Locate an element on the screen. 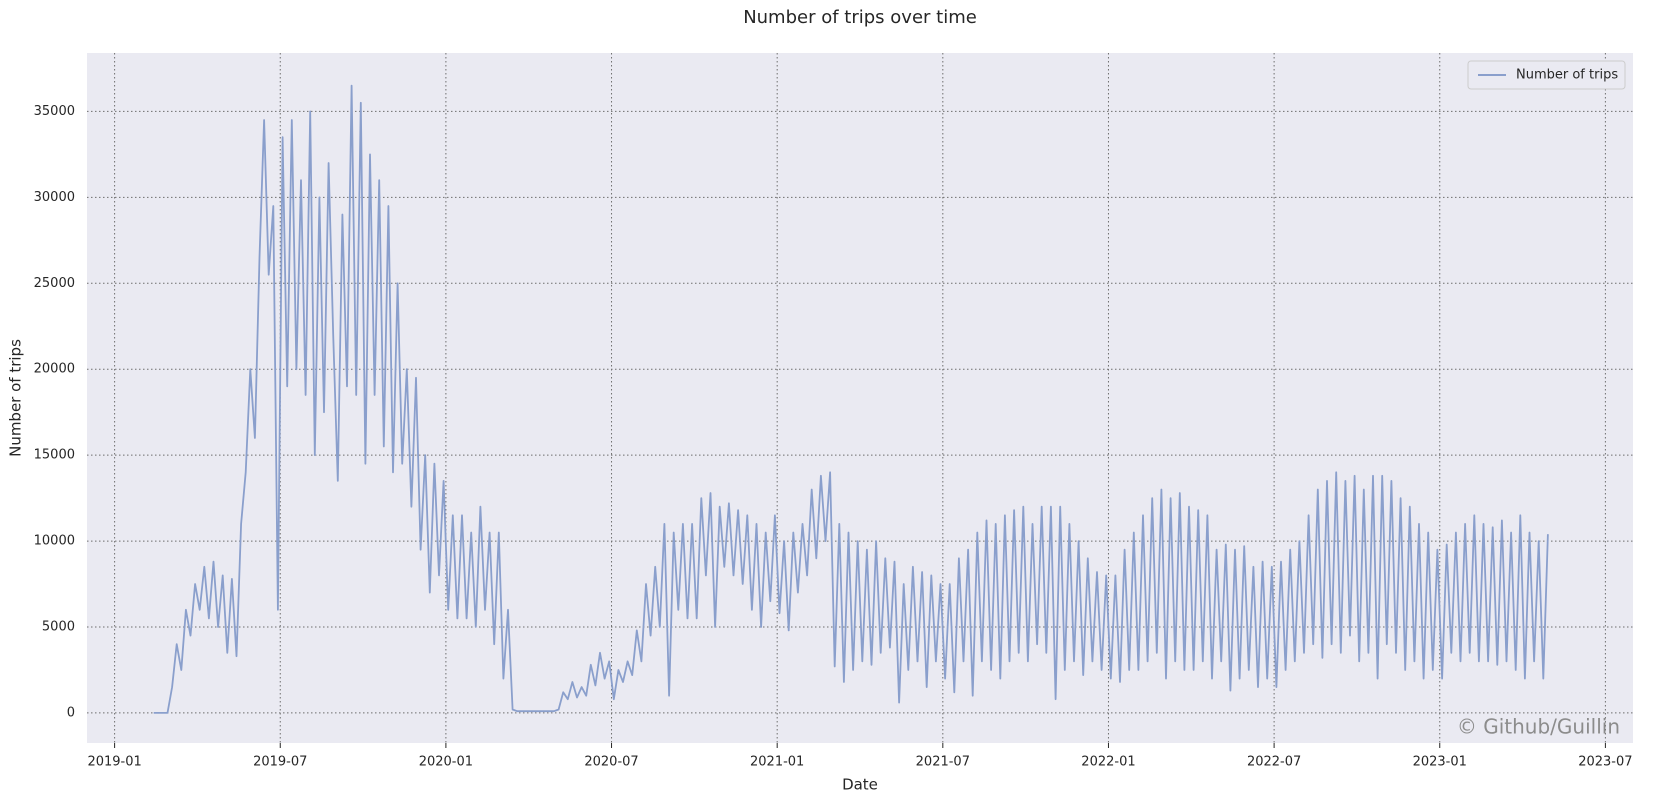 This screenshot has width=1660, height=803. x-tick-label: 2023-07 is located at coordinates (1605, 762).